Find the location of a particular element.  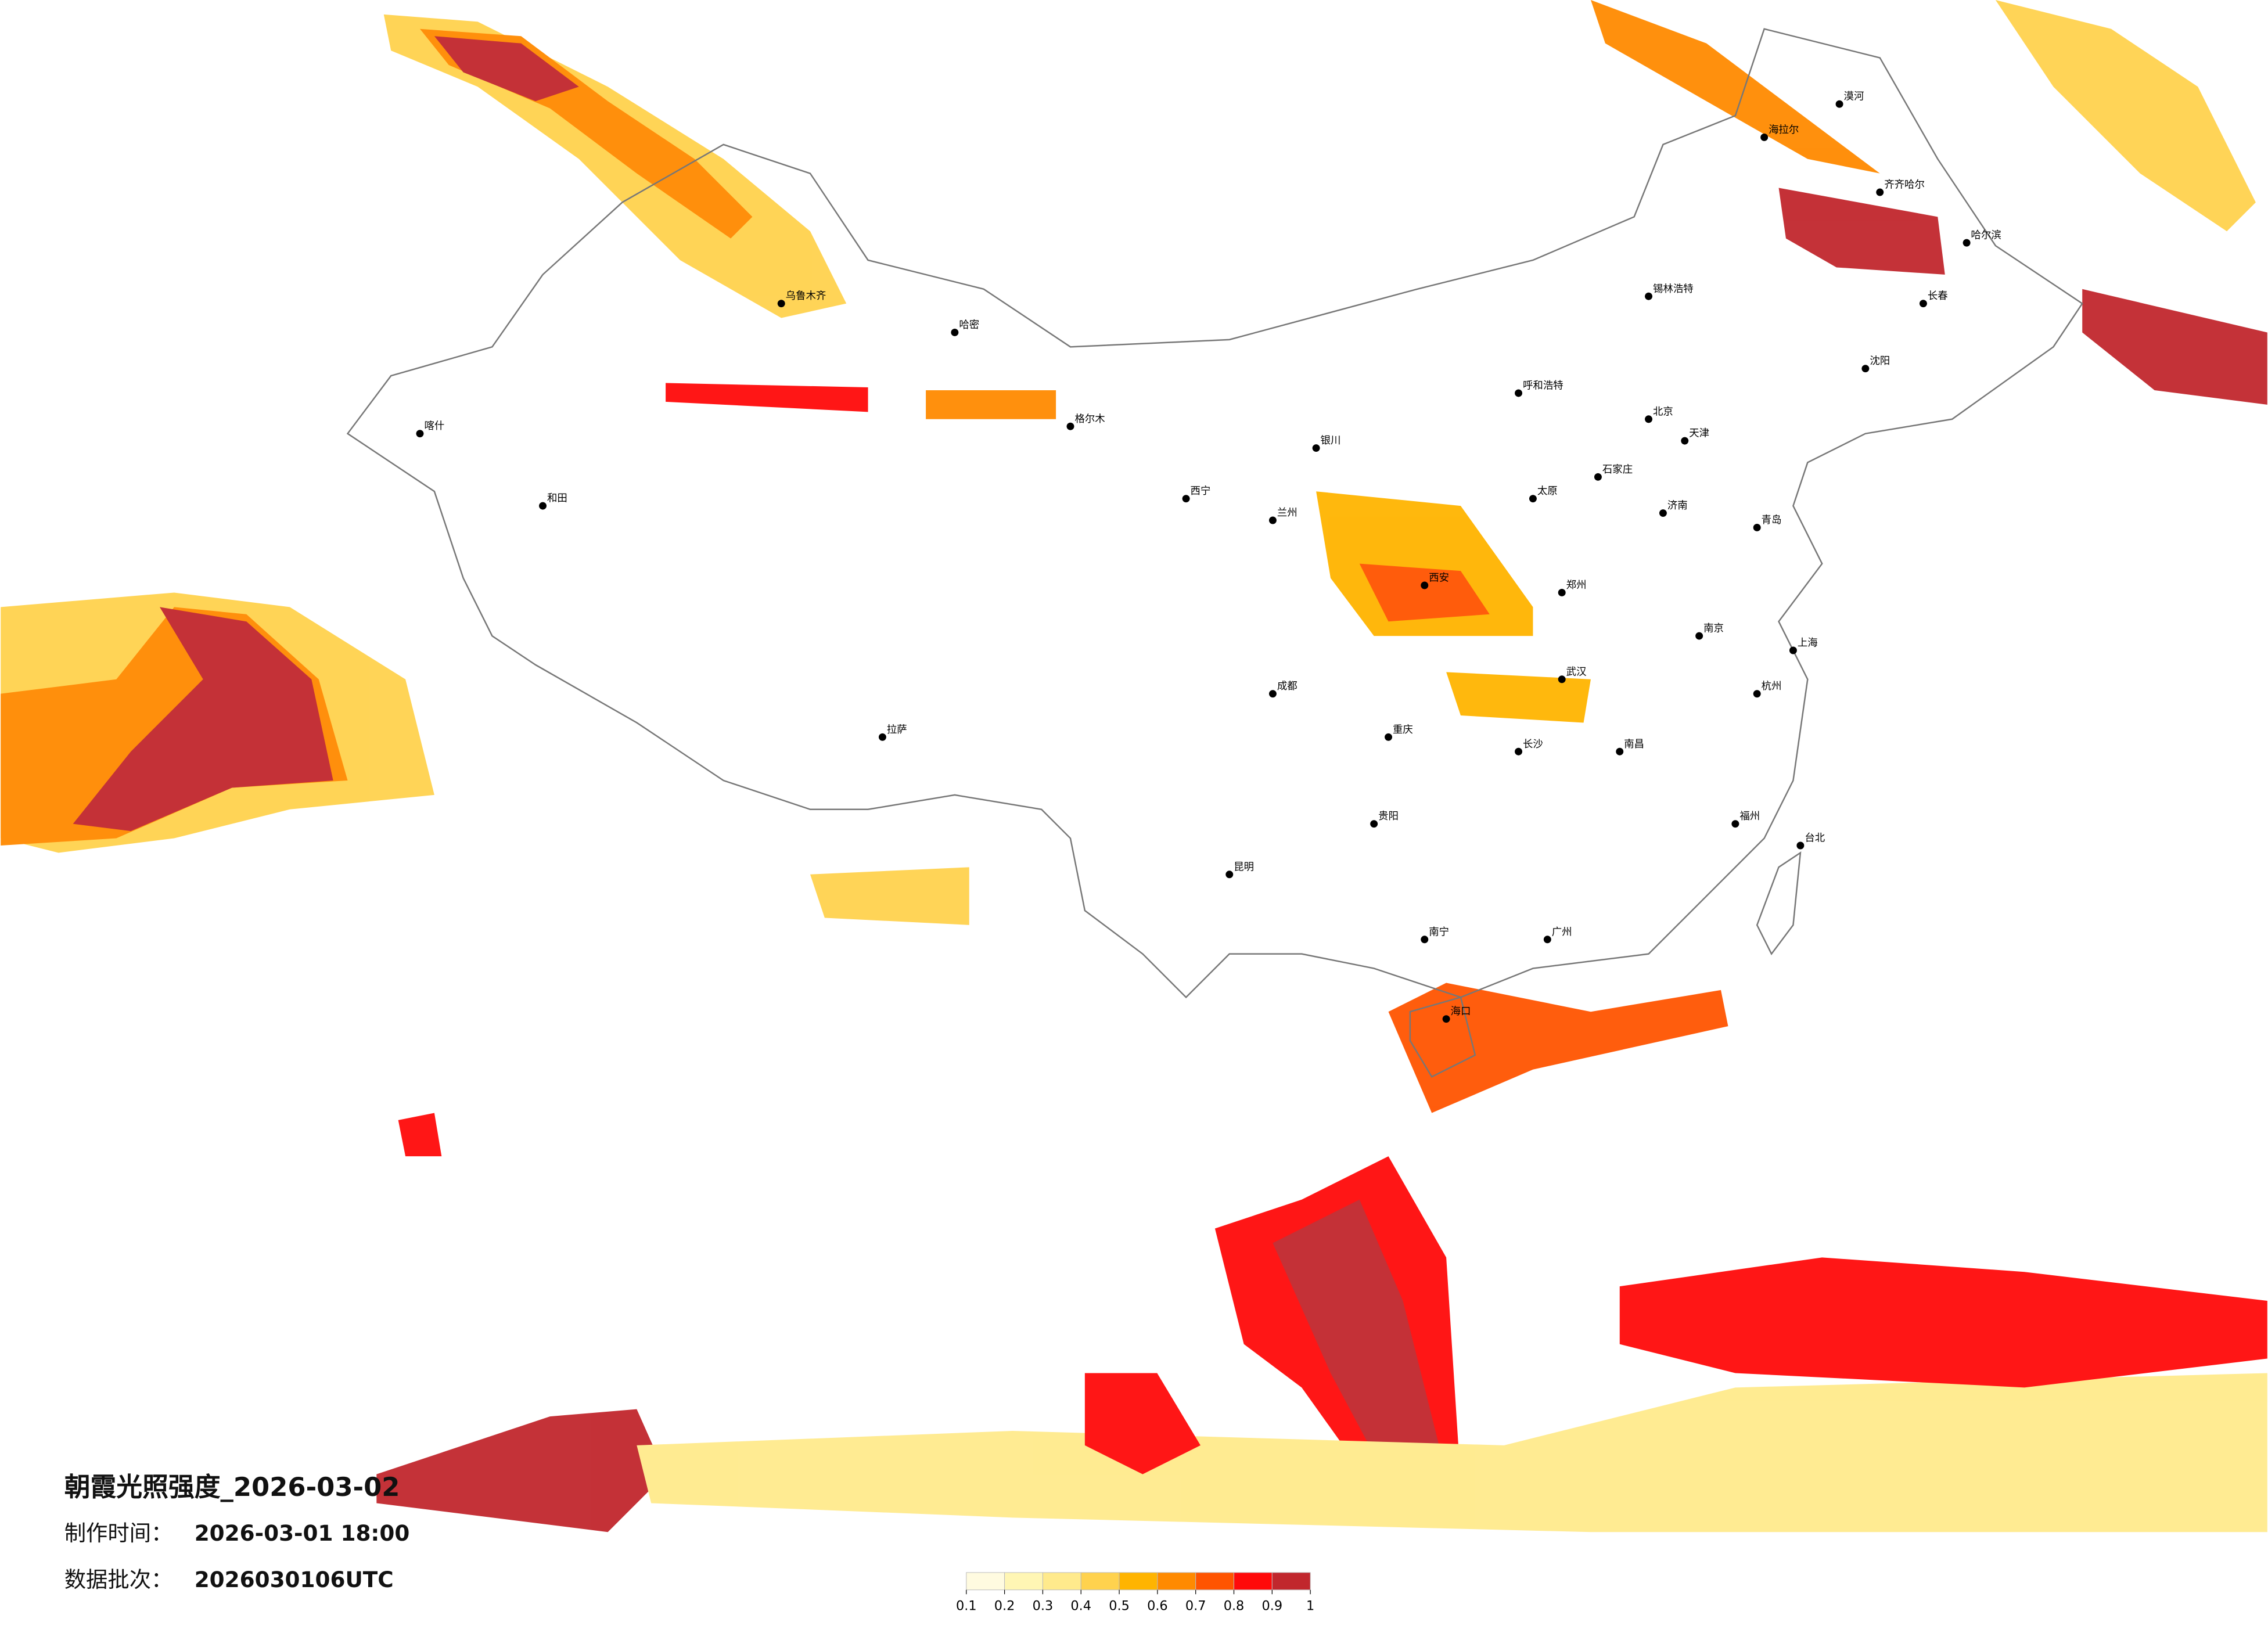

city-label: 西宁 is located at coordinates (1201, 491).